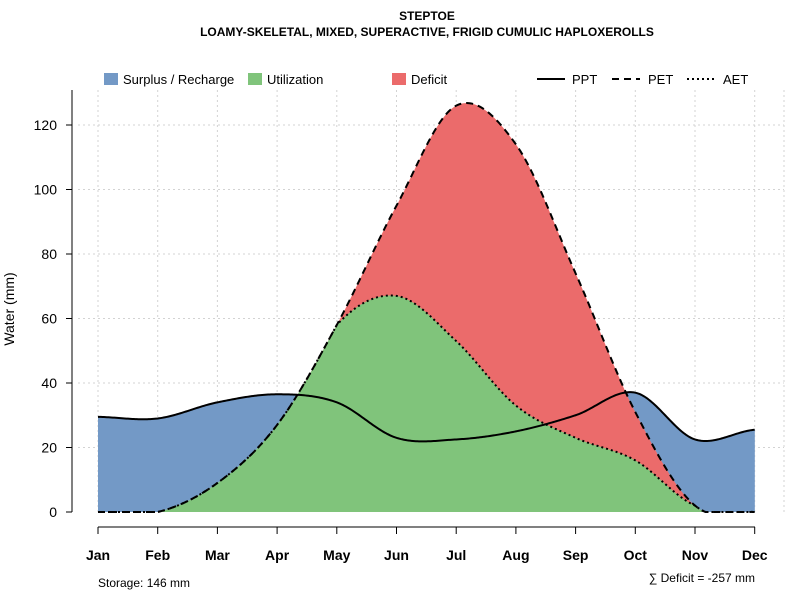  Describe the element at coordinates (277, 555) in the screenshot. I see `x-tick-label-apr: Apr` at that location.